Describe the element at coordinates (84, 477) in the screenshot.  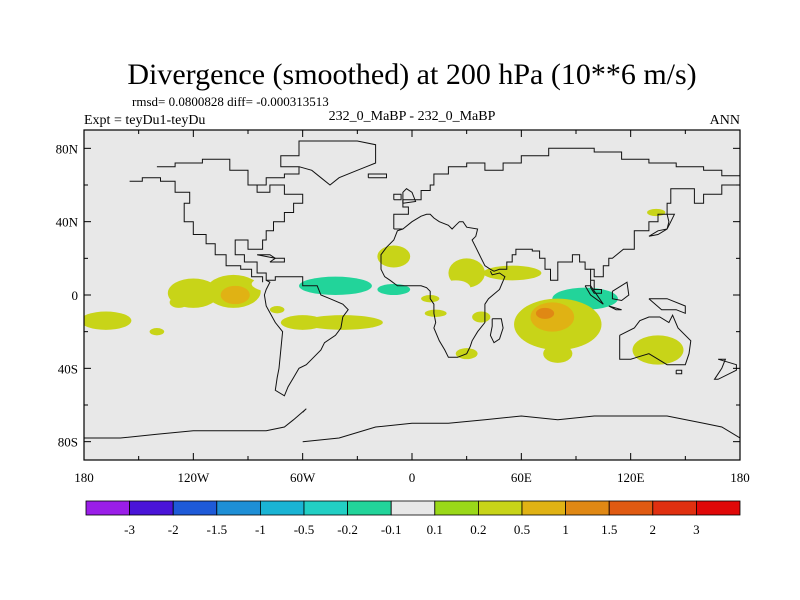
I see `x-tick-label-0: 180` at that location.